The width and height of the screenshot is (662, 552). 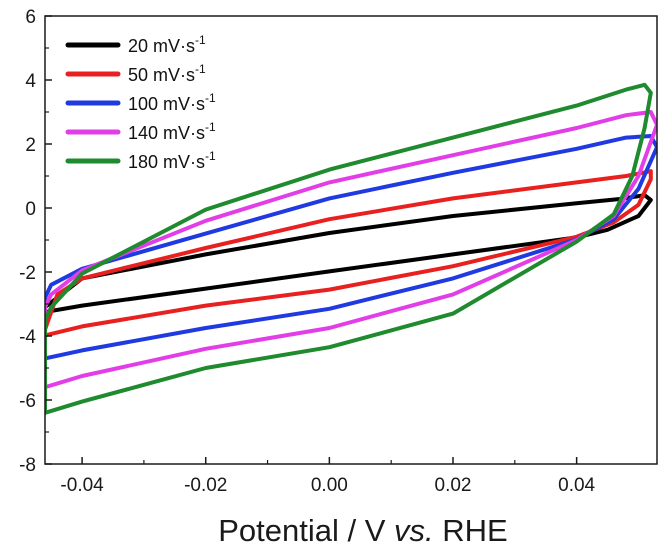 What do you see at coordinates (30, 145) in the screenshot?
I see `y-tick-label: 2` at bounding box center [30, 145].